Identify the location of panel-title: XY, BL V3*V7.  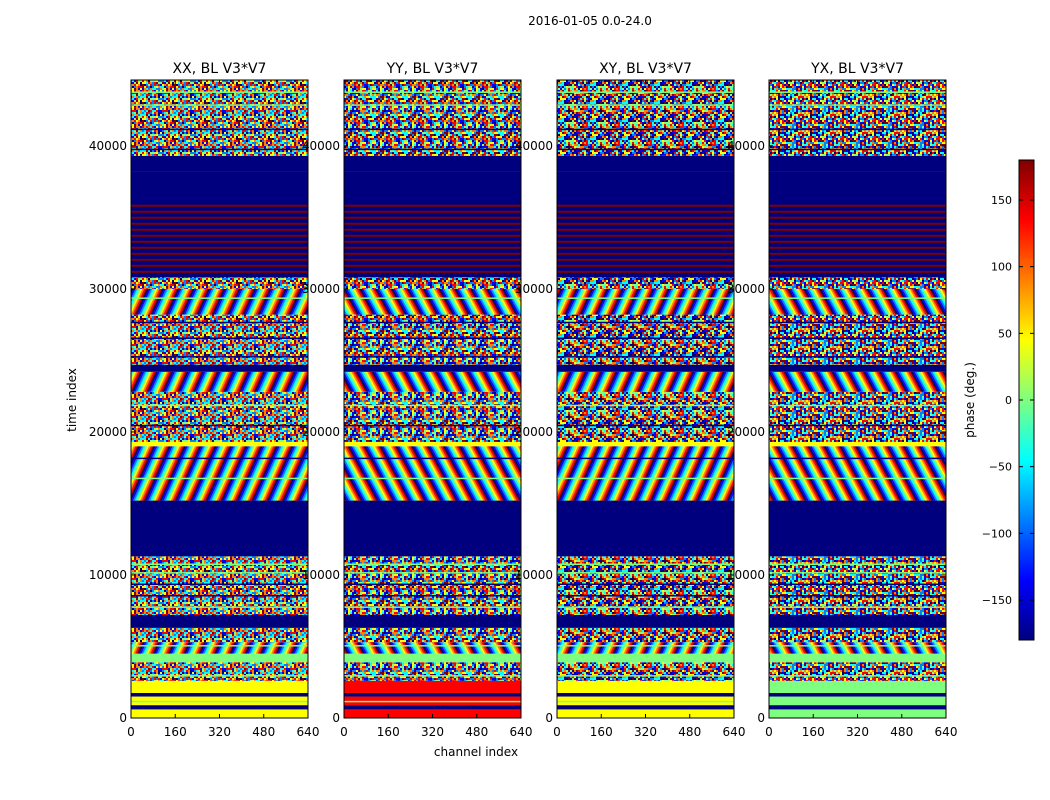
(645, 69).